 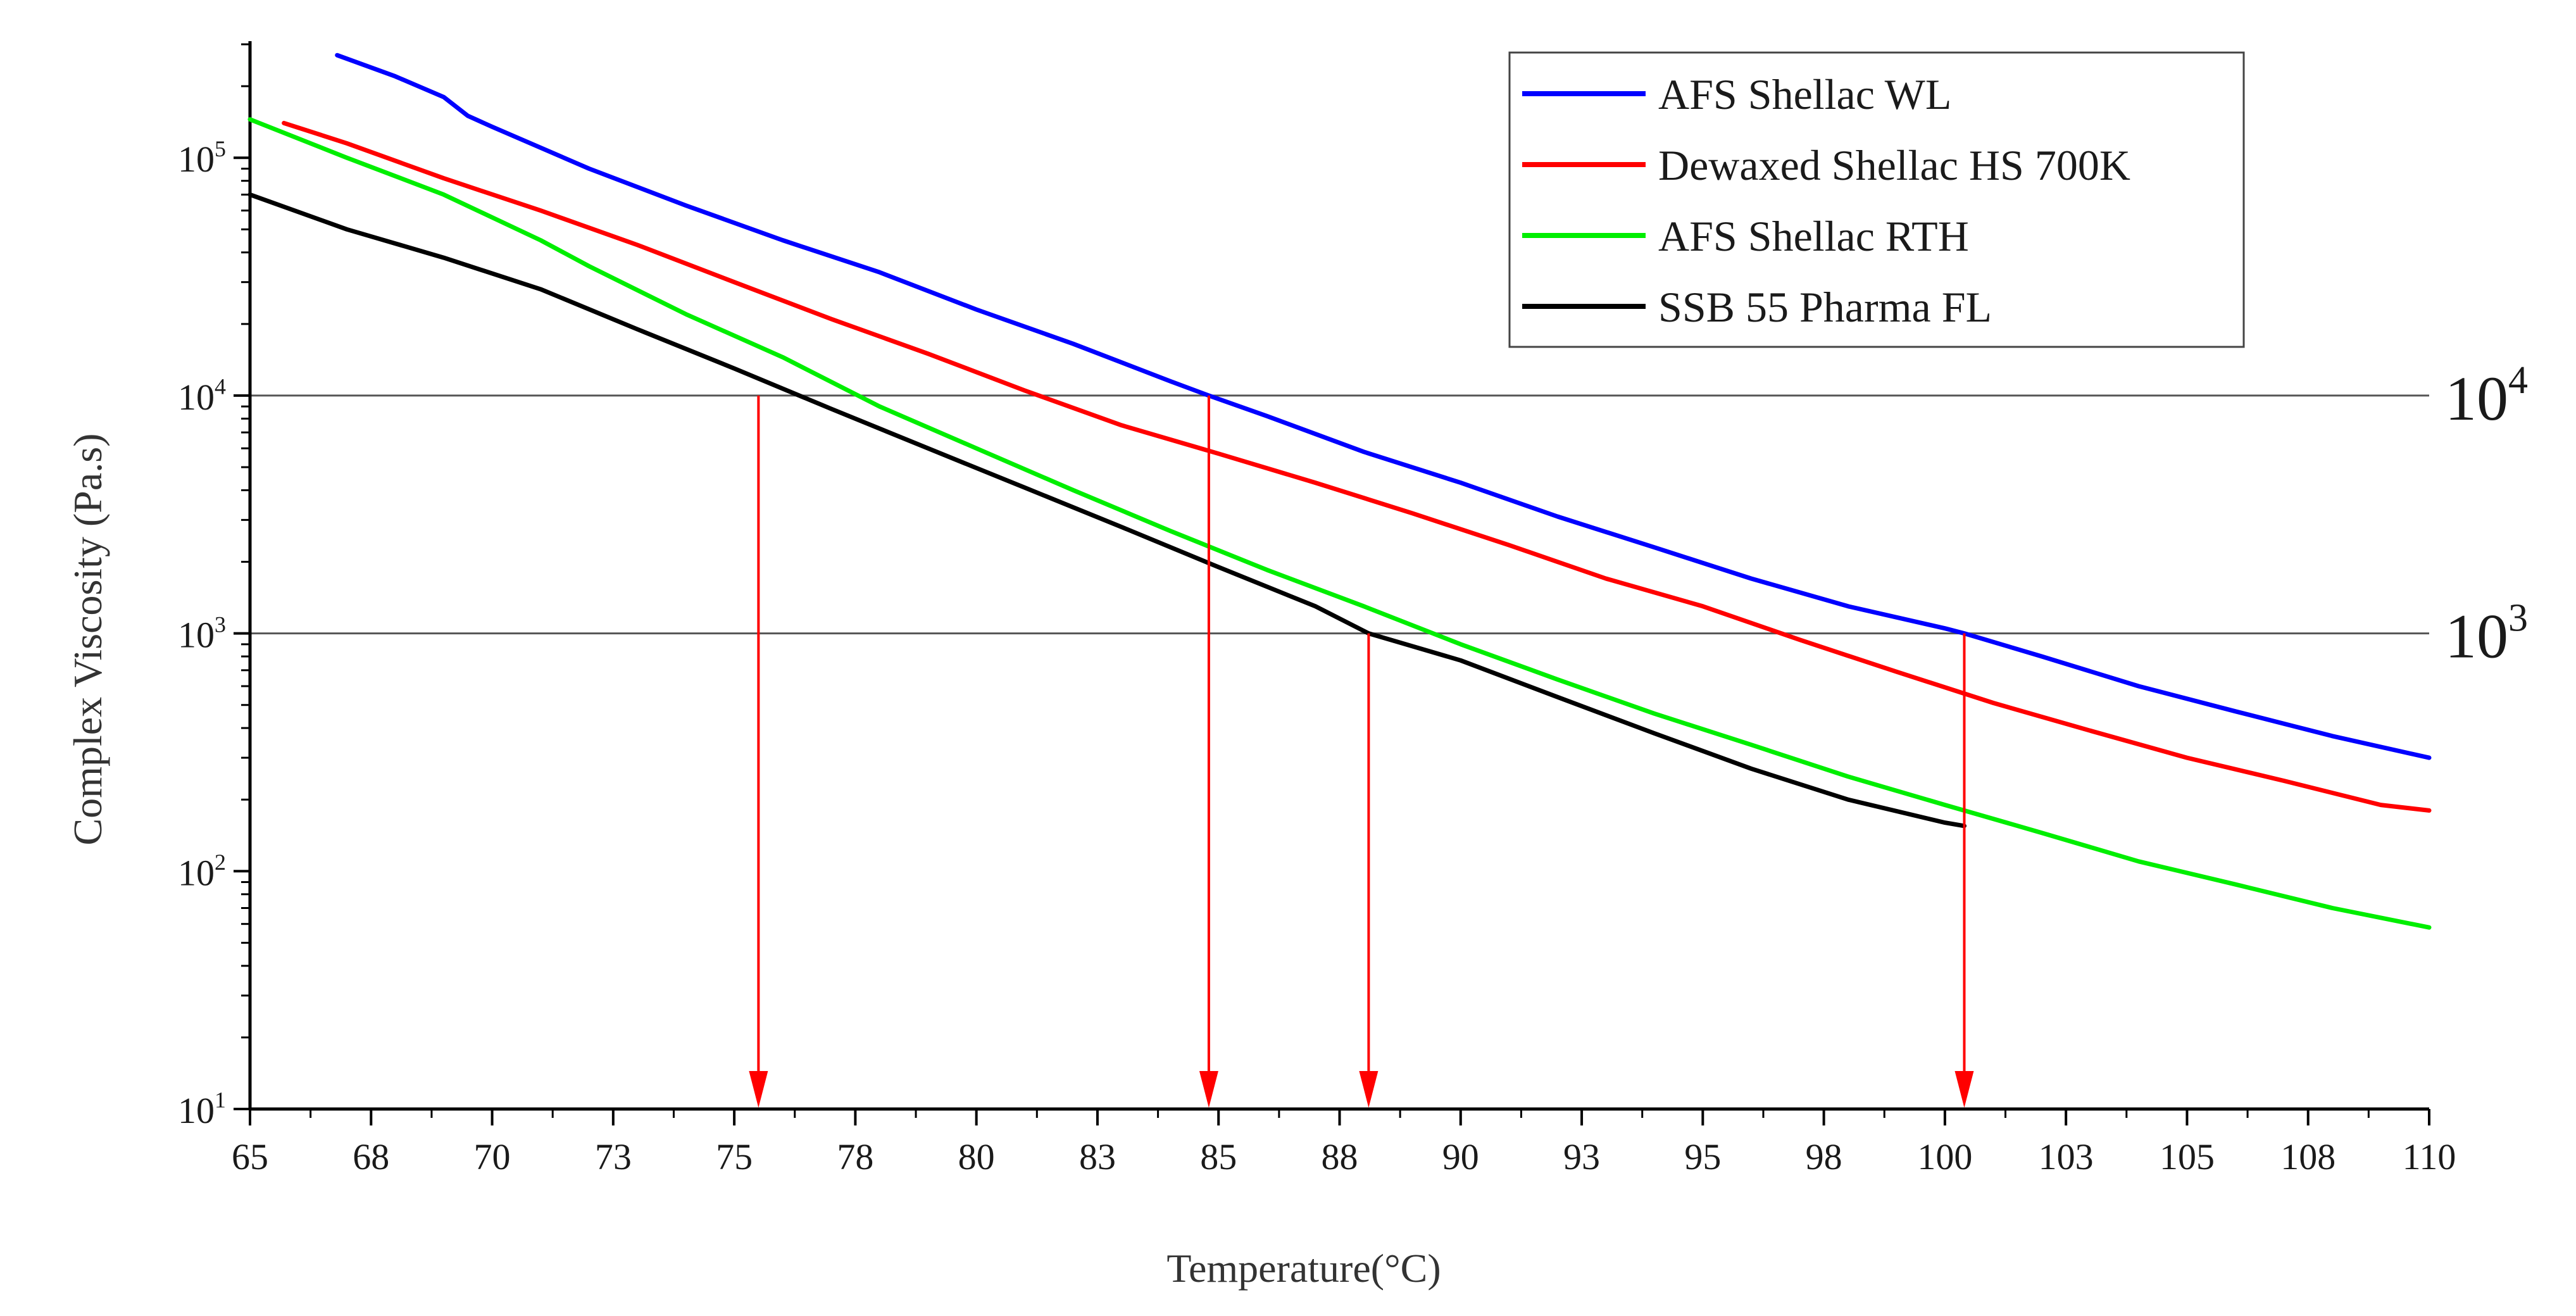 What do you see at coordinates (1804, 94) in the screenshot?
I see `legend-label-1: AFS Shellac WL` at bounding box center [1804, 94].